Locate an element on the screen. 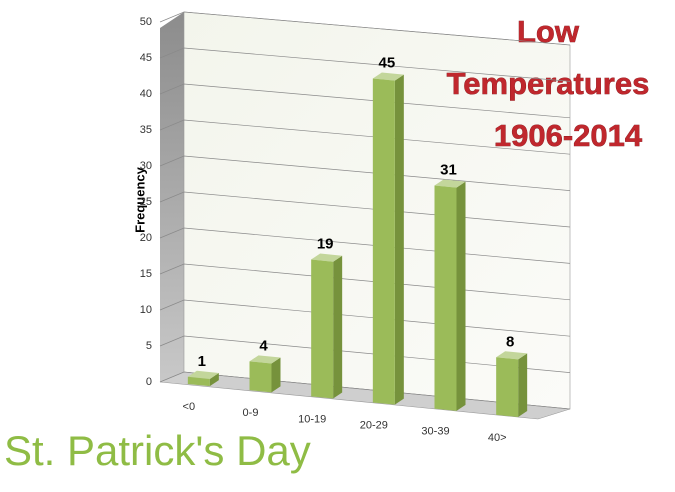  x-tick-label: 0-9 is located at coordinates (251, 413).